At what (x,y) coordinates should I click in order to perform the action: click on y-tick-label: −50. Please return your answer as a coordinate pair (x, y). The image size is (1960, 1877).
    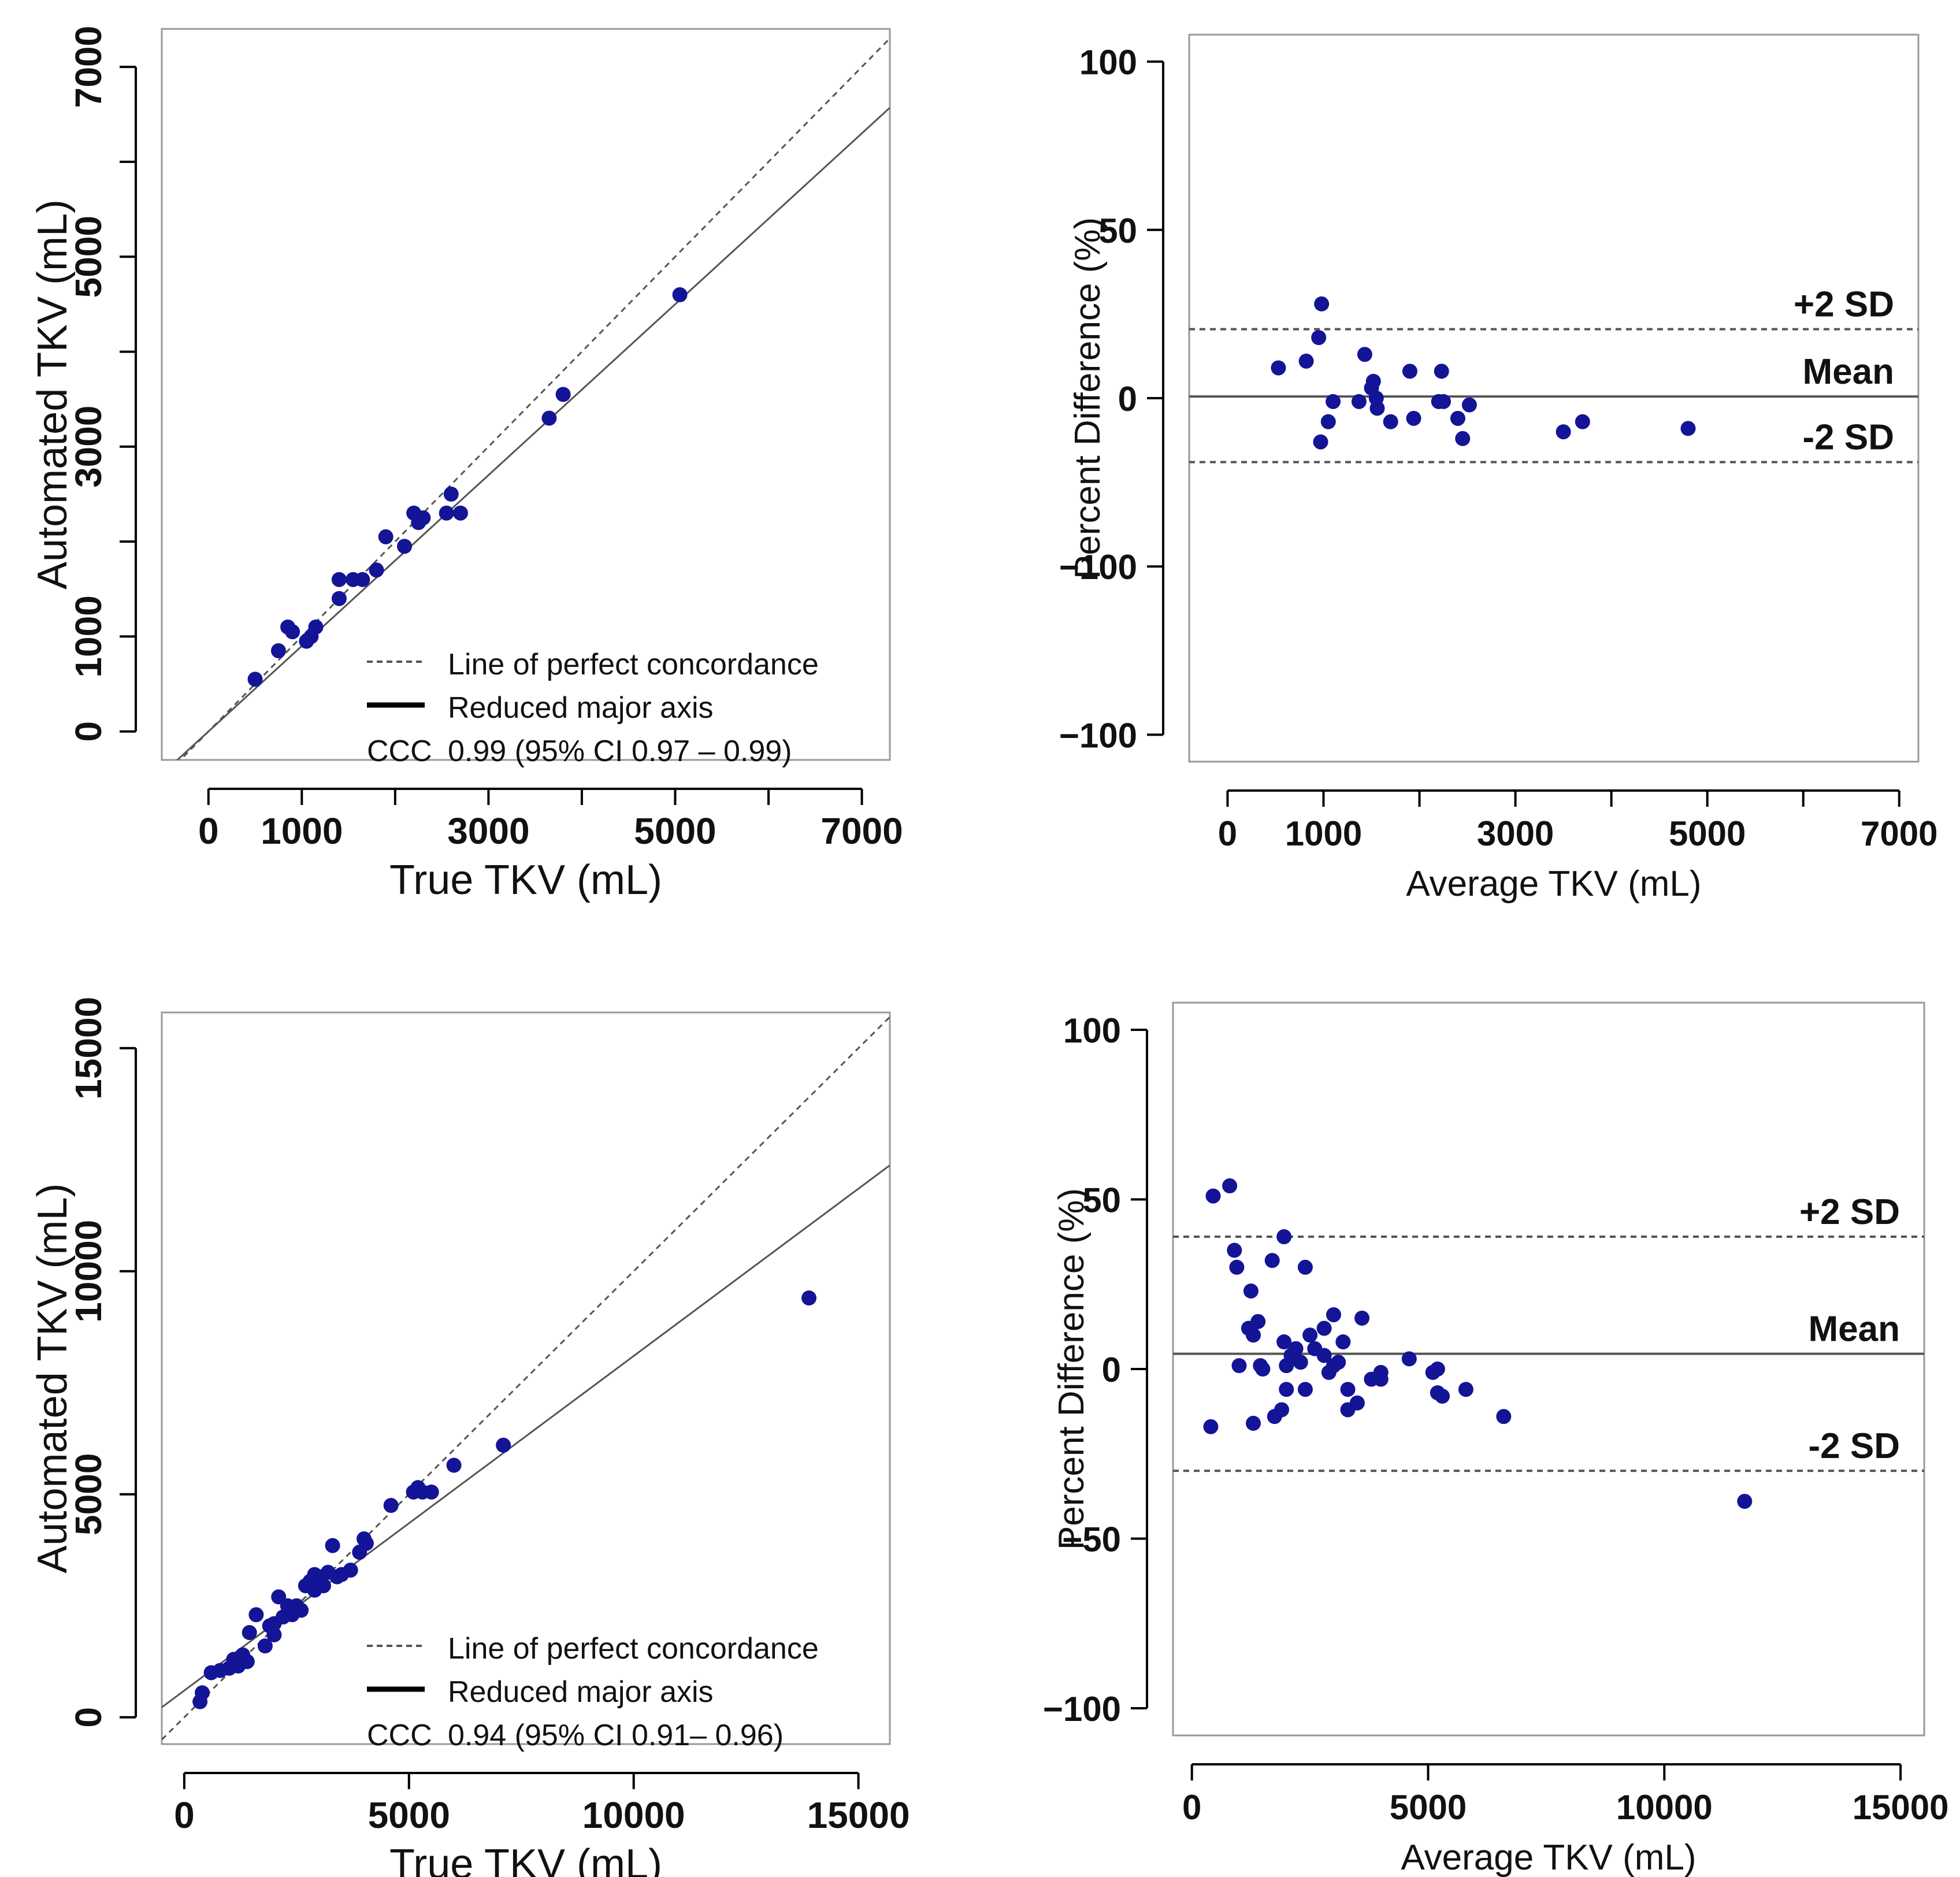
    Looking at the image, I should click on (1091, 1539).